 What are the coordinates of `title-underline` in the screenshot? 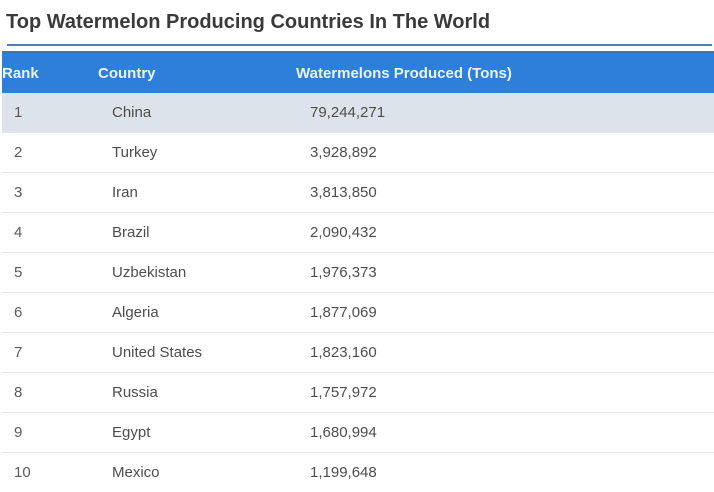 It's located at (359, 45).